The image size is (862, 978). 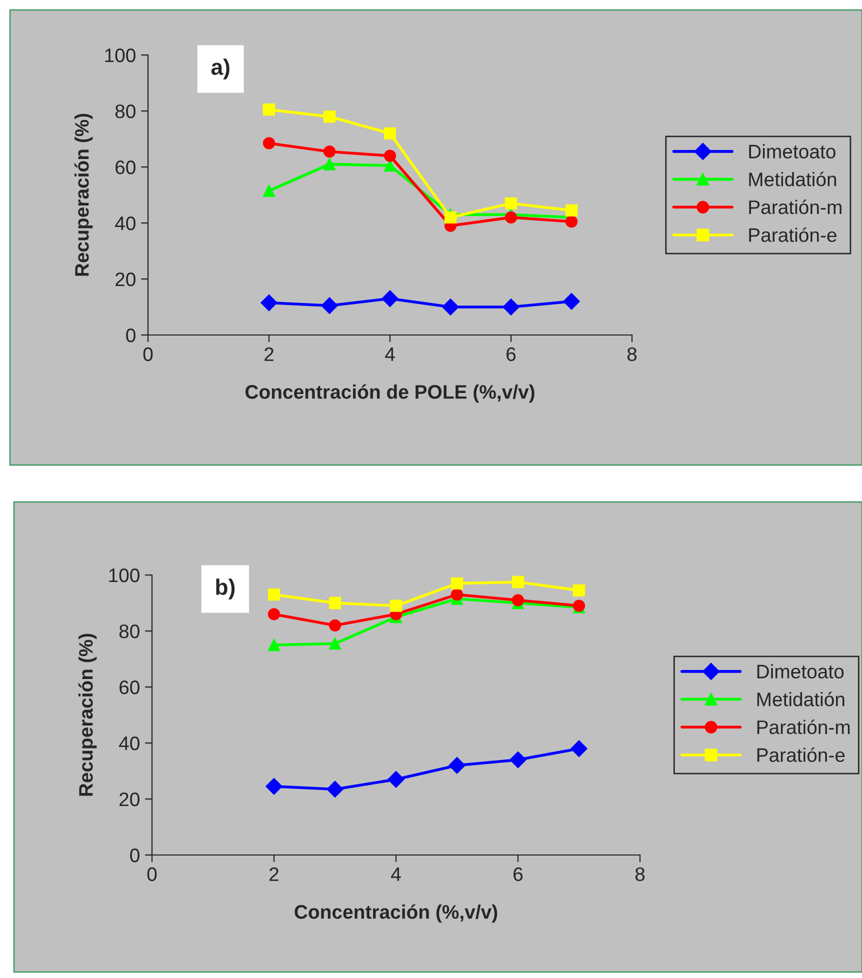 I want to click on x-axis-title: Concentración de POLE (%,v/v), so click(x=389, y=393).